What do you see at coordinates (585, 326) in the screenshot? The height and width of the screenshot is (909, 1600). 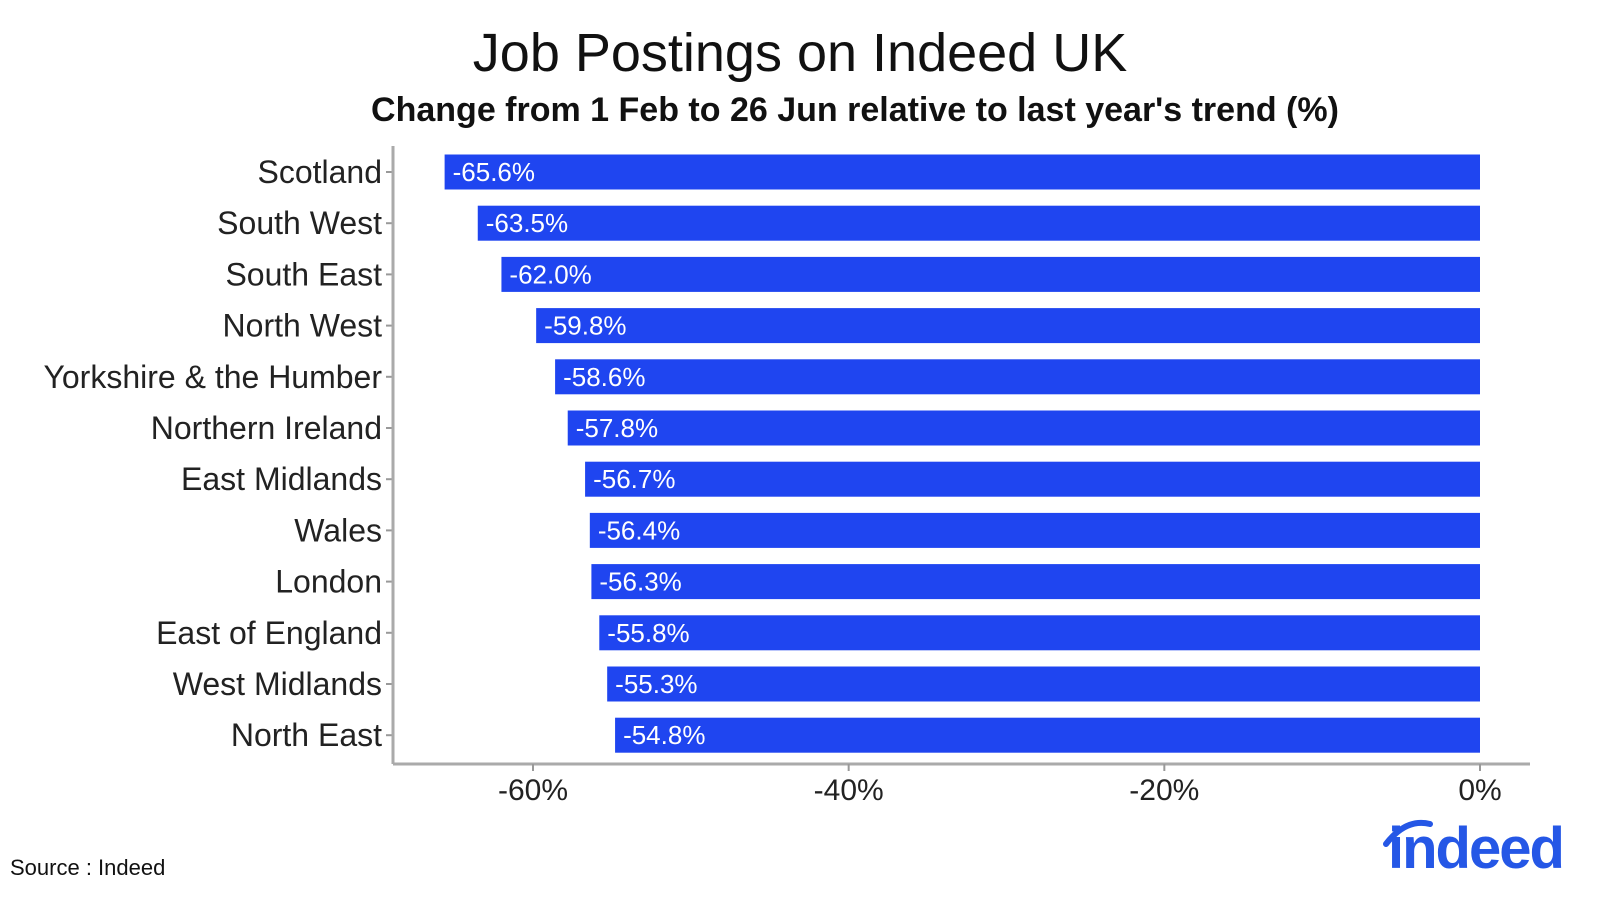 I see `data-label: -59.8%` at bounding box center [585, 326].